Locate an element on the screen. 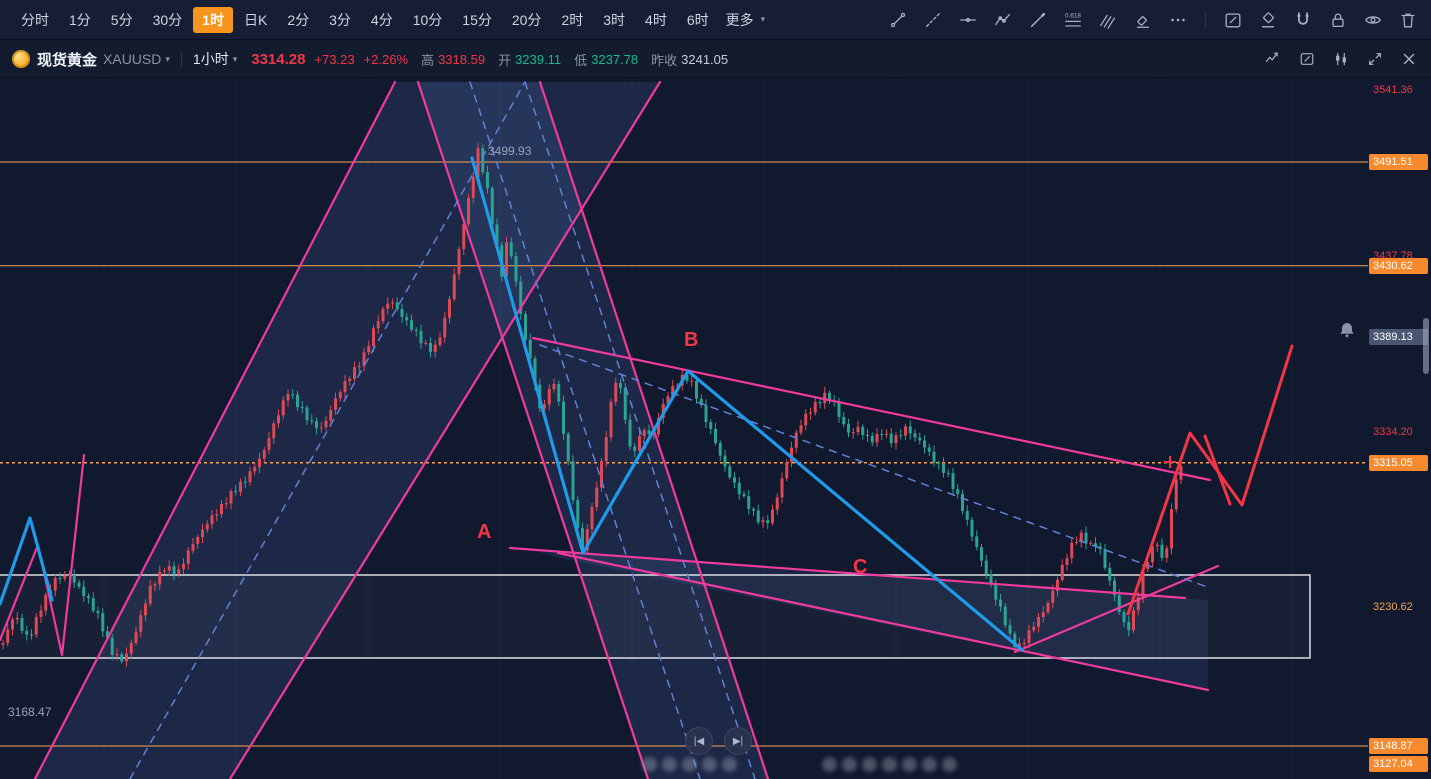  overlay-icon is located at coordinates (1273, 59).